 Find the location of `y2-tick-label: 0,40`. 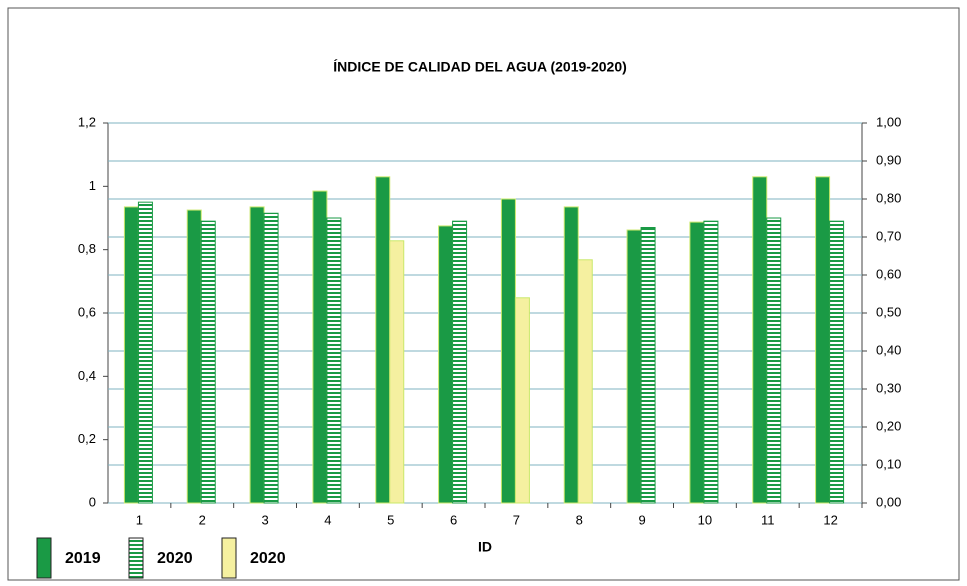

y2-tick-label: 0,40 is located at coordinates (888, 349).